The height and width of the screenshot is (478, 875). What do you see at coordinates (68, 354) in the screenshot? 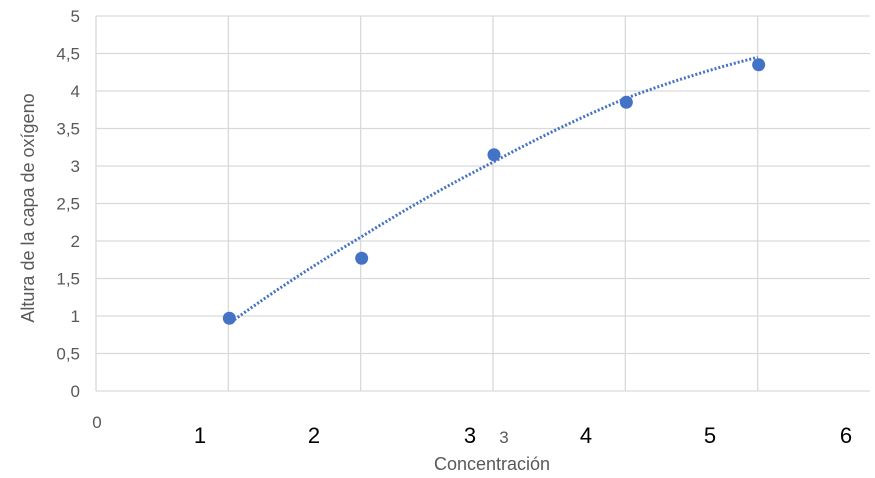
I see `y-tick-label: 0,5` at bounding box center [68, 354].